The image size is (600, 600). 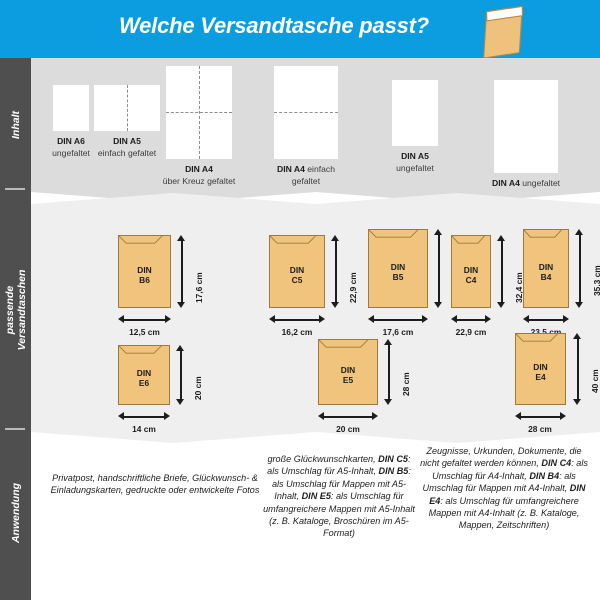 I want to click on dimension-height-din-c5, so click(x=335, y=271).